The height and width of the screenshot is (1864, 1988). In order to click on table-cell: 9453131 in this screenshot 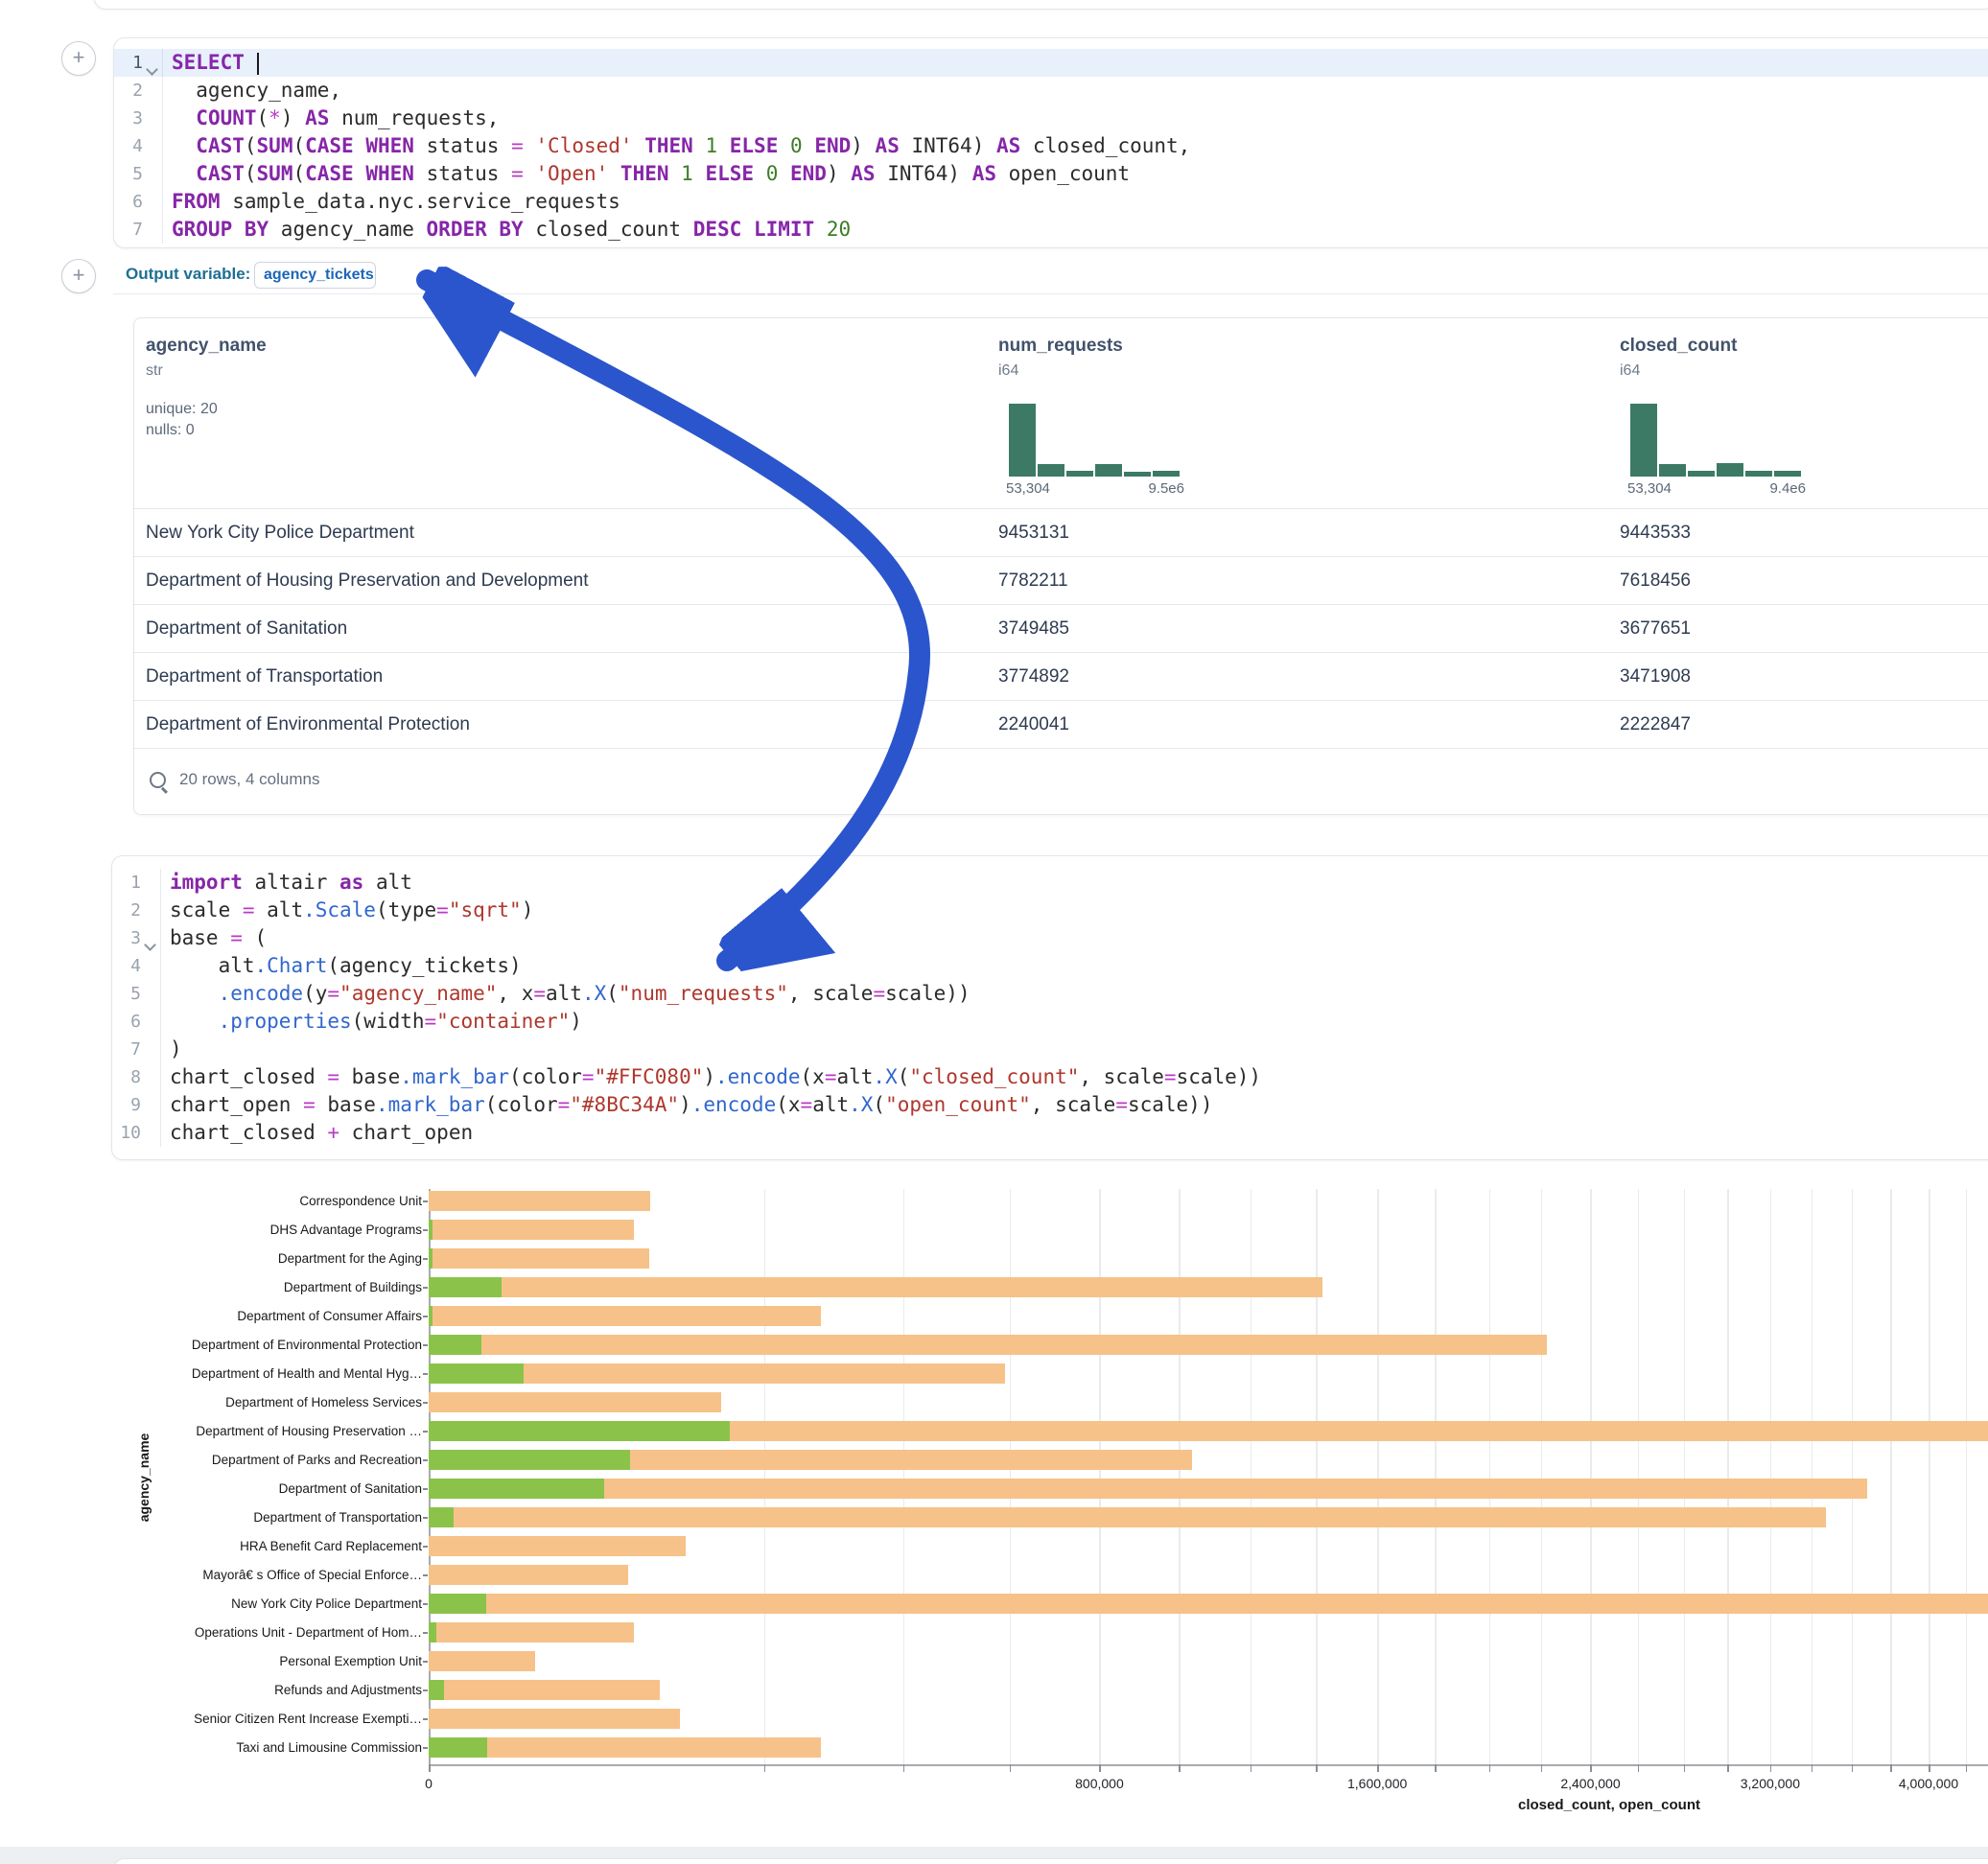, I will do `click(1033, 533)`.